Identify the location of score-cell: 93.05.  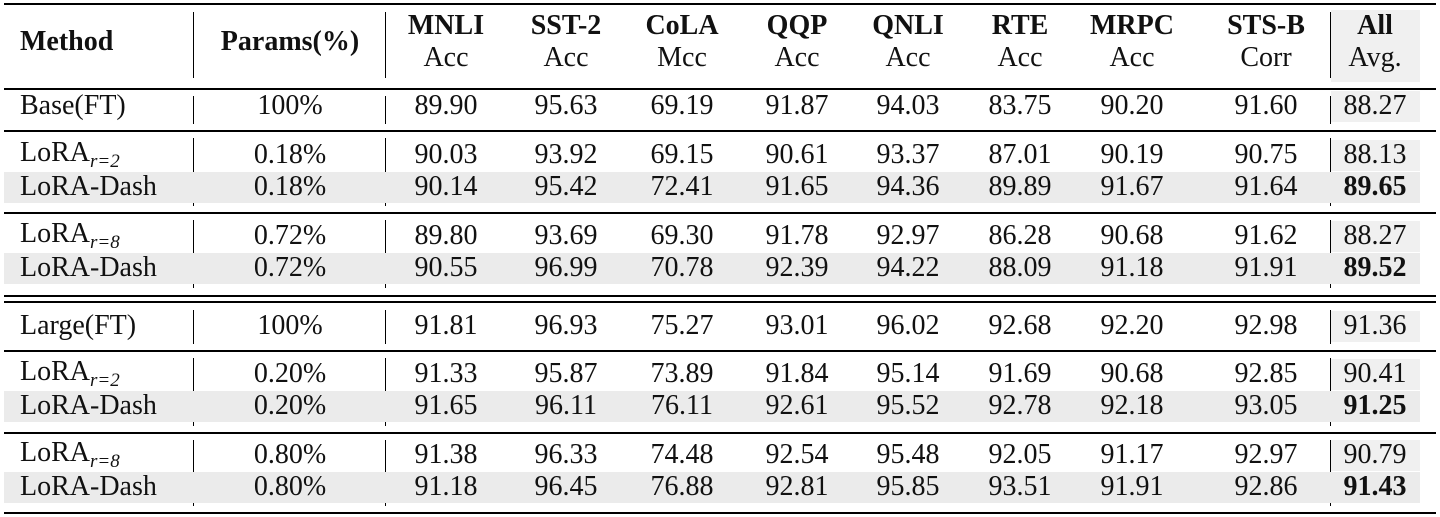
(1266, 405).